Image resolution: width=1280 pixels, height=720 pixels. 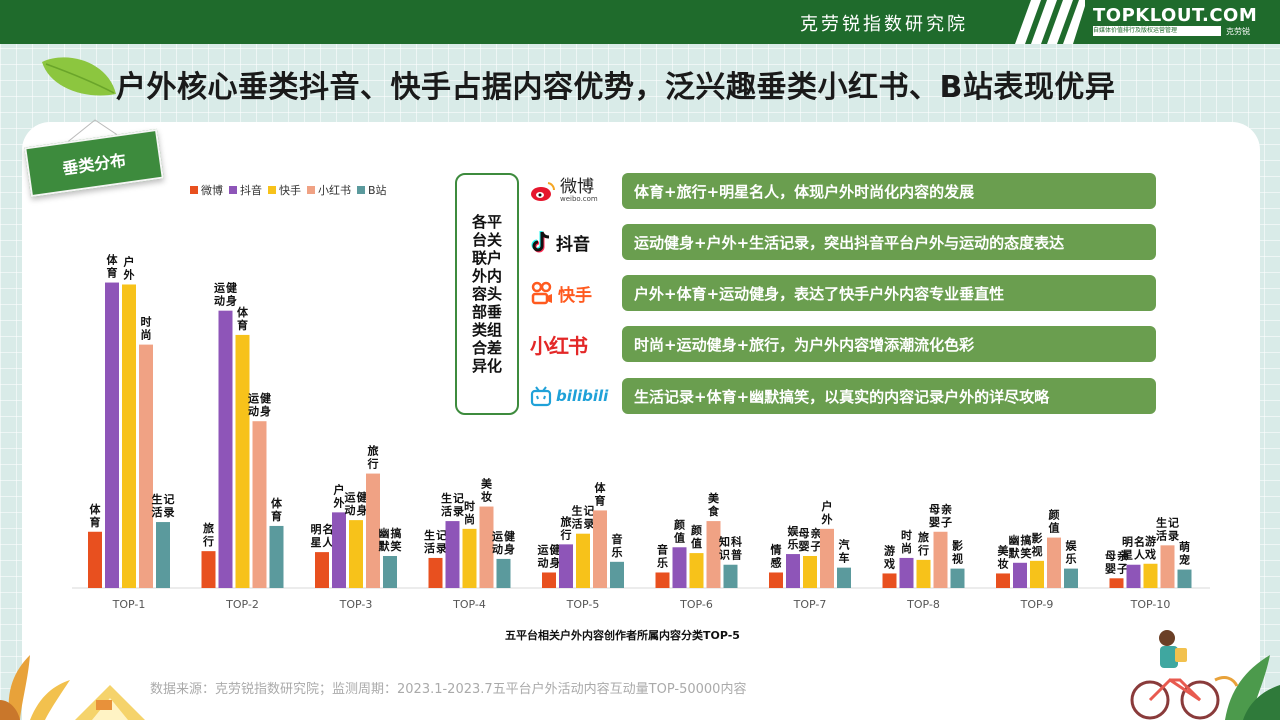 What do you see at coordinates (575, 396) in the screenshot?
I see `bilibili-logo: bilibili` at bounding box center [575, 396].